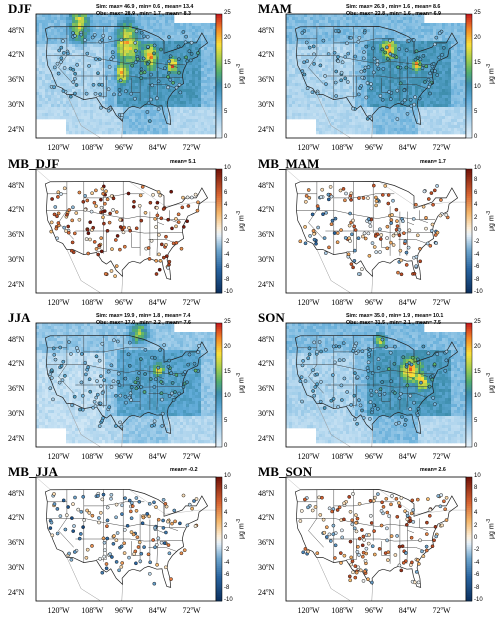  I want to click on panel-title: DJF, so click(20, 8).